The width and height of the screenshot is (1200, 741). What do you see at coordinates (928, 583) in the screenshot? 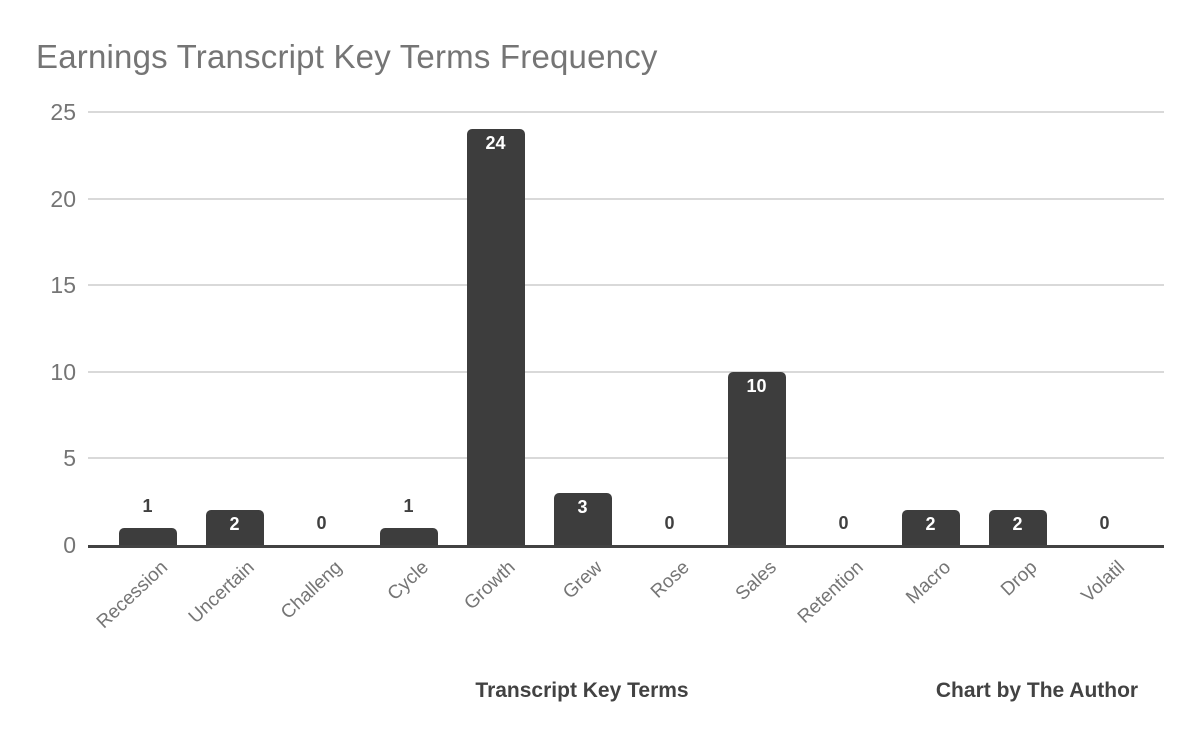
I see `x-axis-category-label: Macro` at bounding box center [928, 583].